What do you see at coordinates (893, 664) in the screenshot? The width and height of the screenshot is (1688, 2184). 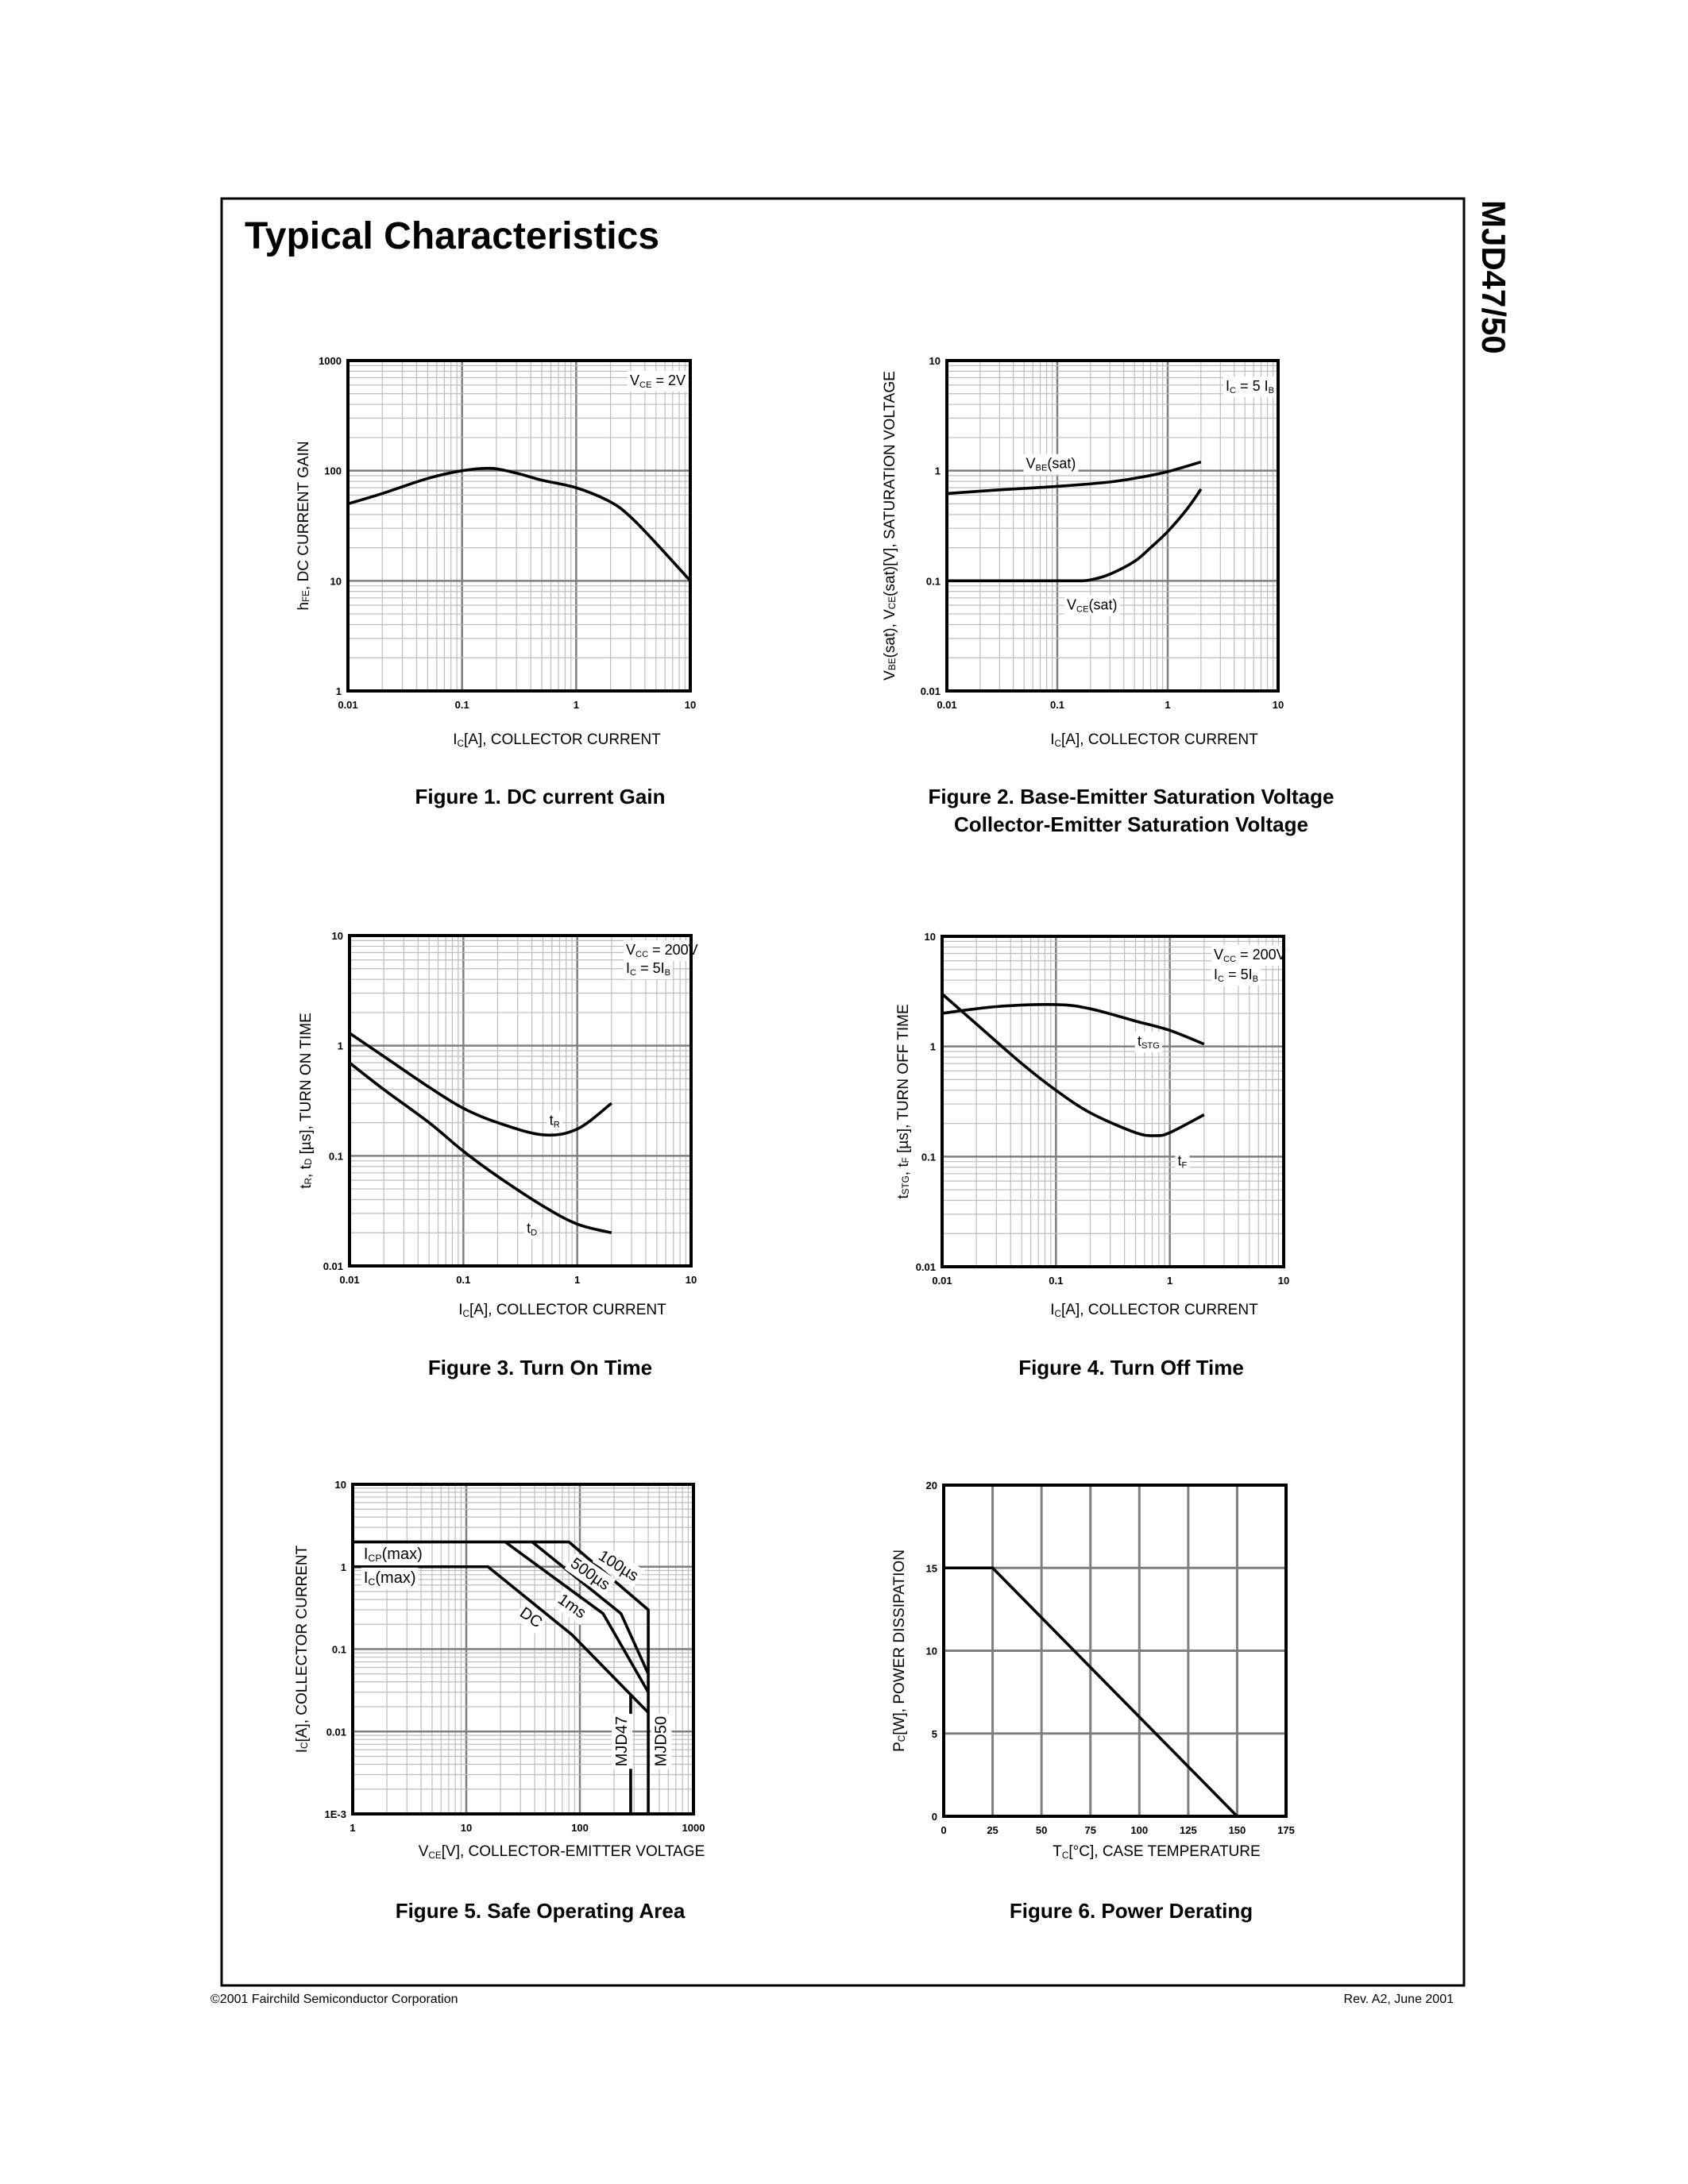 I see `subscript: BE` at bounding box center [893, 664].